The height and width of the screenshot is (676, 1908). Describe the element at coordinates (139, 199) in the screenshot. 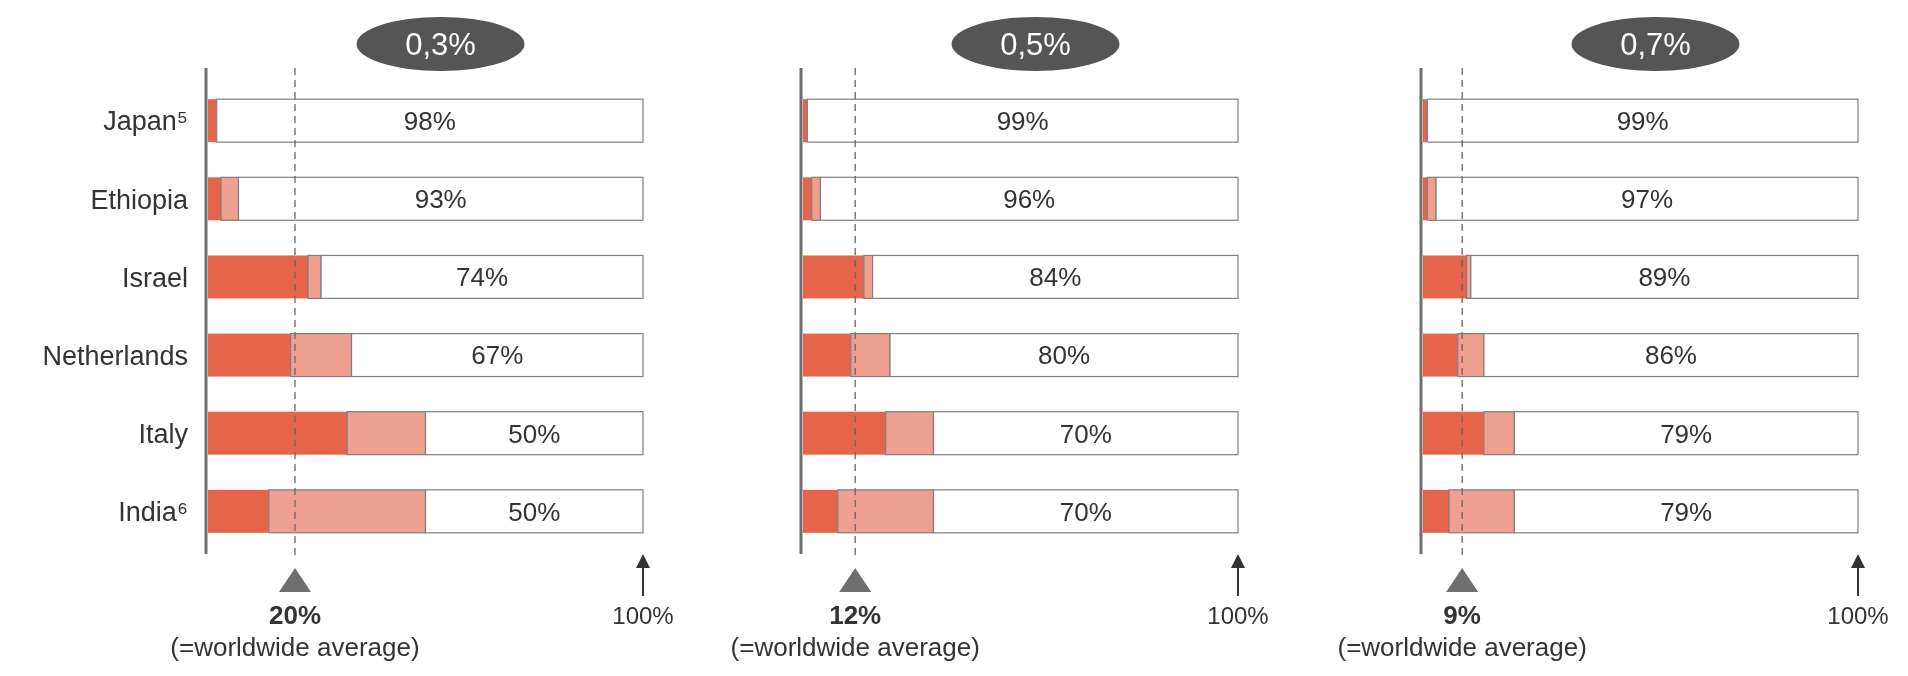

I see `y-tick-label: Ethiopia` at that location.